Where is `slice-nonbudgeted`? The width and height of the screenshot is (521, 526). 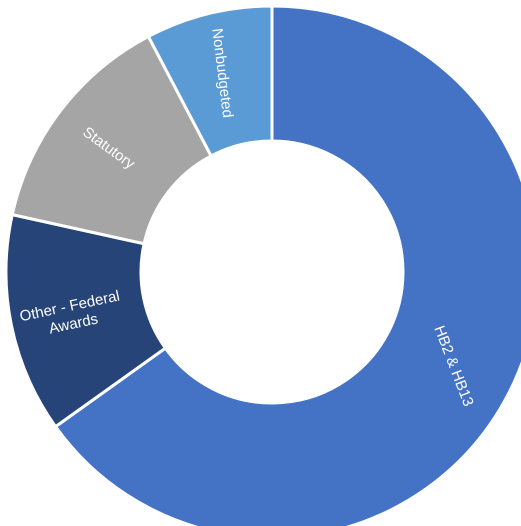
slice-nonbudgeted is located at coordinates (210, 81).